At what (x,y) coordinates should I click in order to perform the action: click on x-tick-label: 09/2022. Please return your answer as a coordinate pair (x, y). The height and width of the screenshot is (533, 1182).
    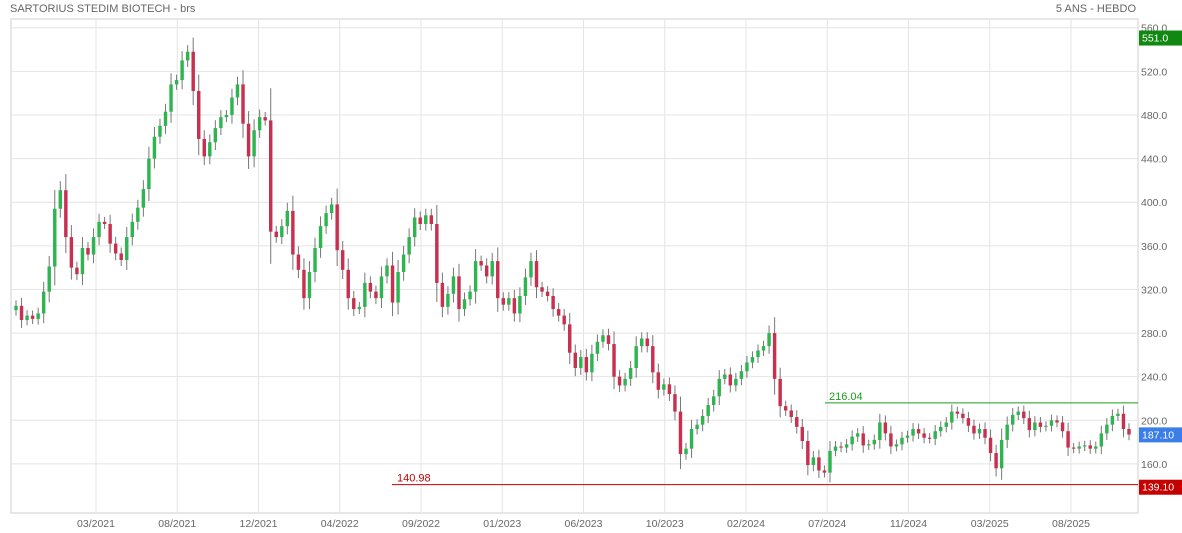
    Looking at the image, I should click on (421, 524).